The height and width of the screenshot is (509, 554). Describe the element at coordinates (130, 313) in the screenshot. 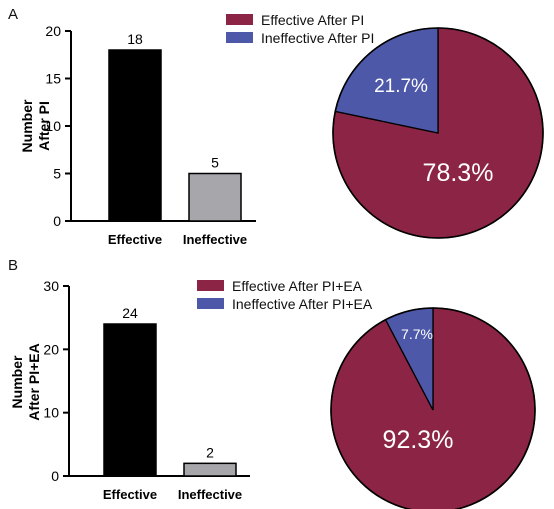

I see `data-label-b-0: 24` at that location.